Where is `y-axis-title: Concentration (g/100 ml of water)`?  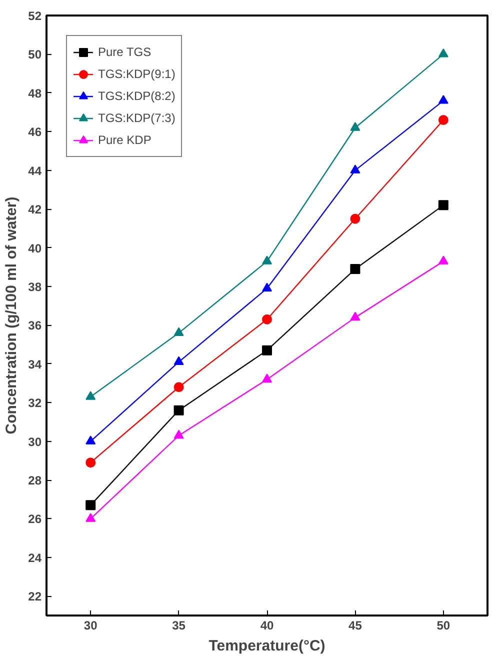 y-axis-title: Concentration (g/100 ml of water) is located at coordinates (11, 315).